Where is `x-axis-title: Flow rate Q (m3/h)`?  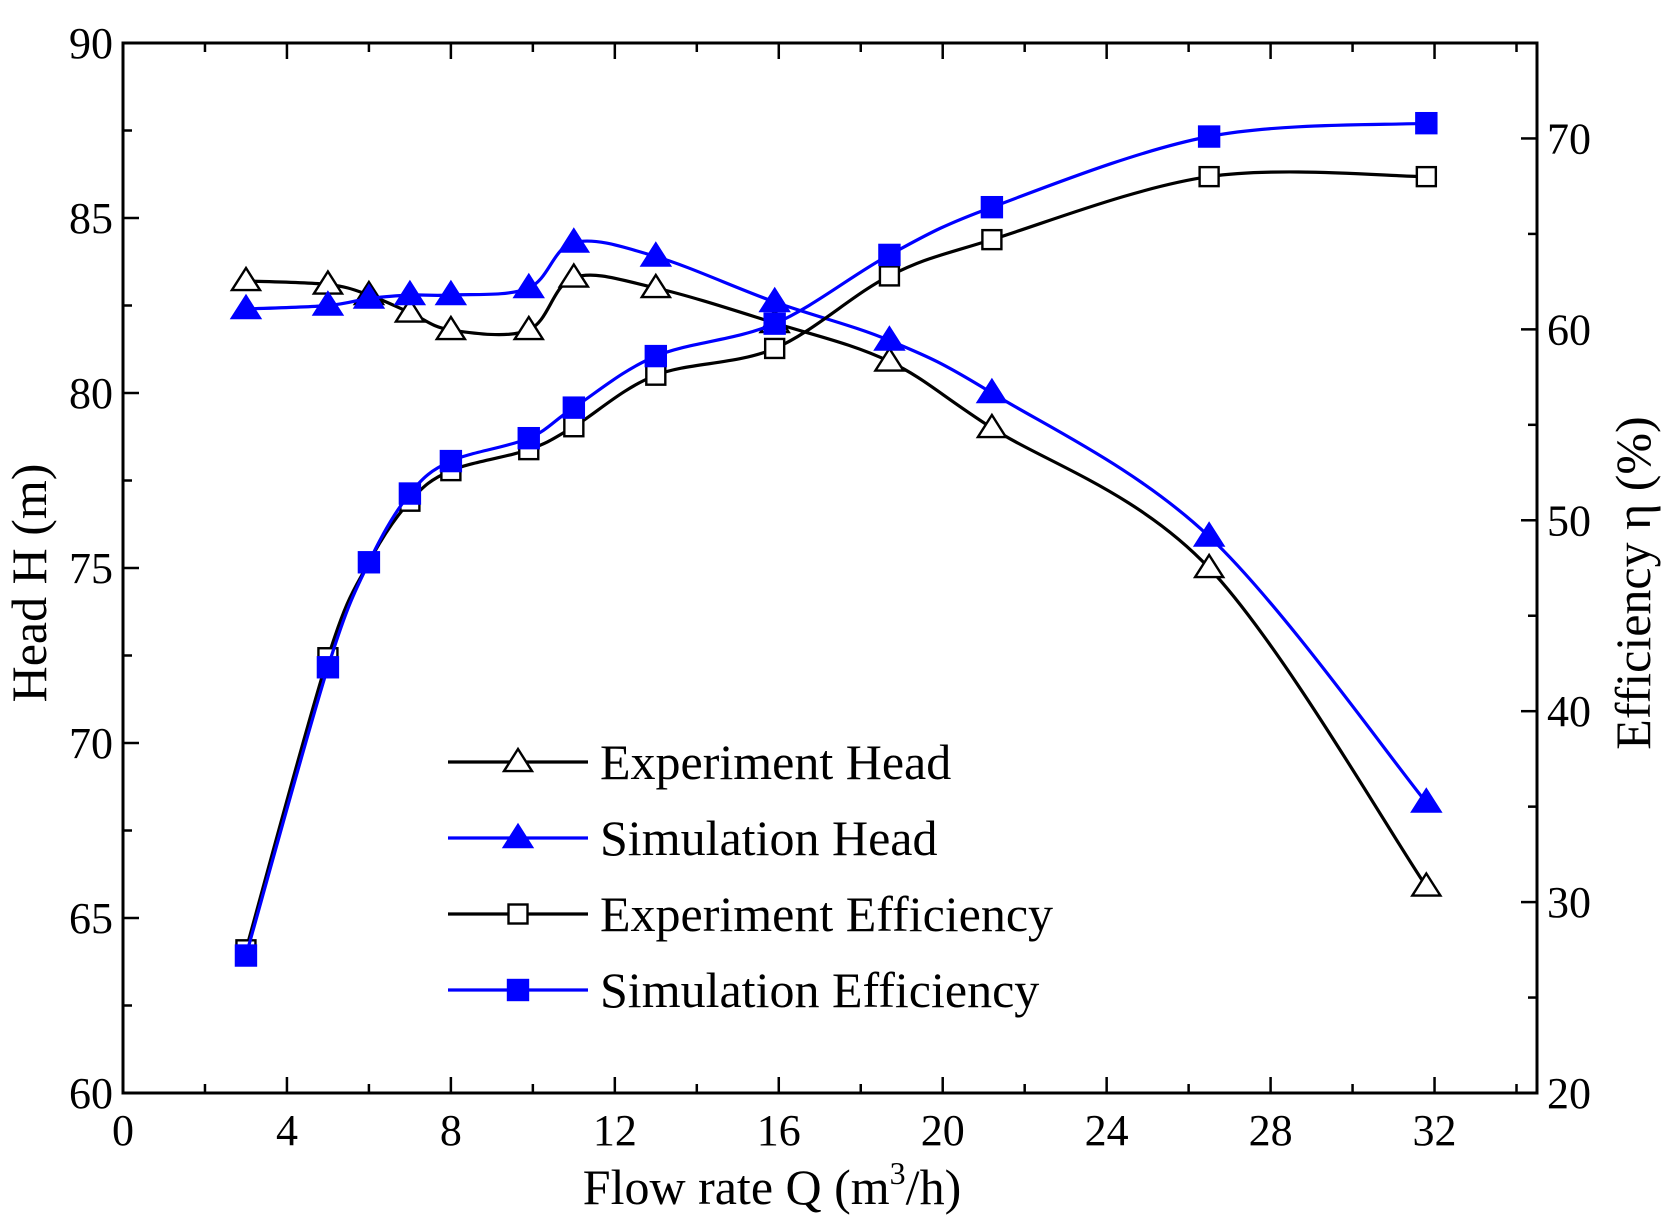
x-axis-title: Flow rate Q (m3/h) is located at coordinates (772, 1185).